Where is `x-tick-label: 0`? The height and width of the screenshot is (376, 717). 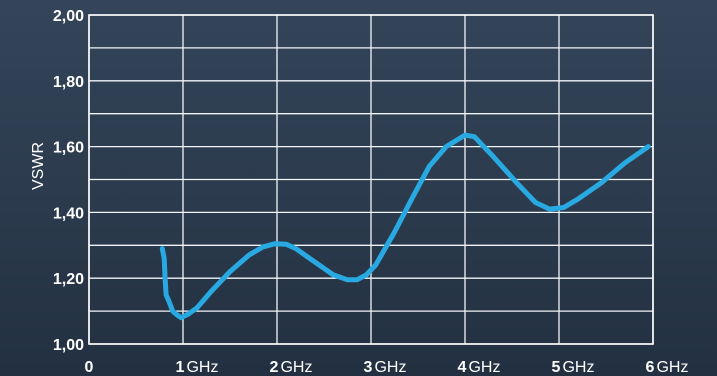 x-tick-label: 0 is located at coordinates (89, 367).